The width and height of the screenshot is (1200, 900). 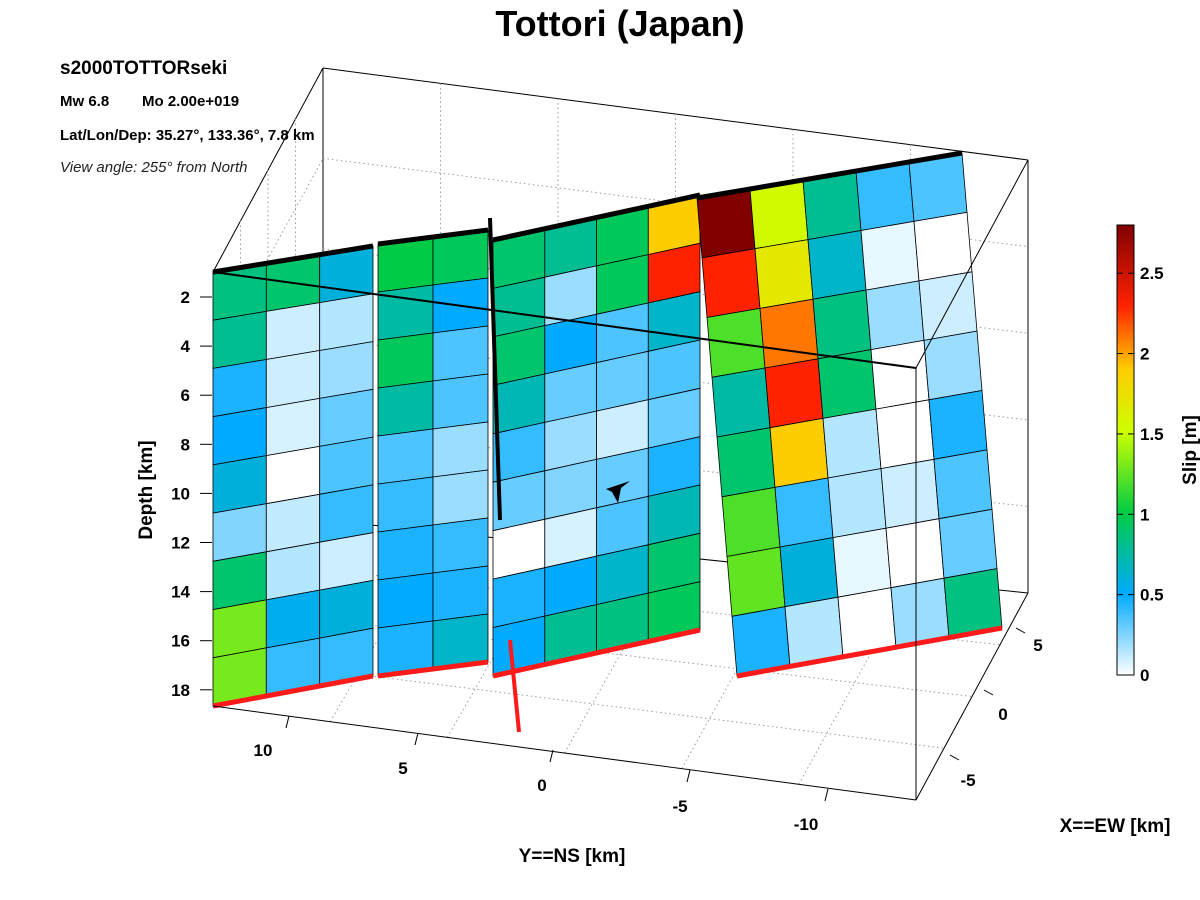 I want to click on colorbar-gradient, so click(x=1125, y=450).